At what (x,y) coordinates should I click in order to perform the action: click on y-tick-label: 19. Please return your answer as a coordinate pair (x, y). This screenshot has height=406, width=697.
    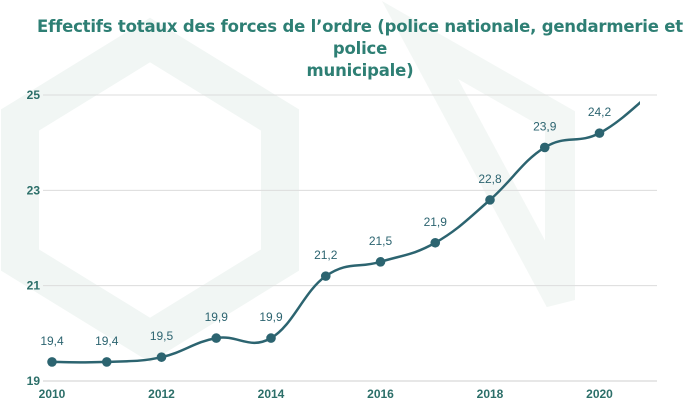
    Looking at the image, I should click on (34, 381).